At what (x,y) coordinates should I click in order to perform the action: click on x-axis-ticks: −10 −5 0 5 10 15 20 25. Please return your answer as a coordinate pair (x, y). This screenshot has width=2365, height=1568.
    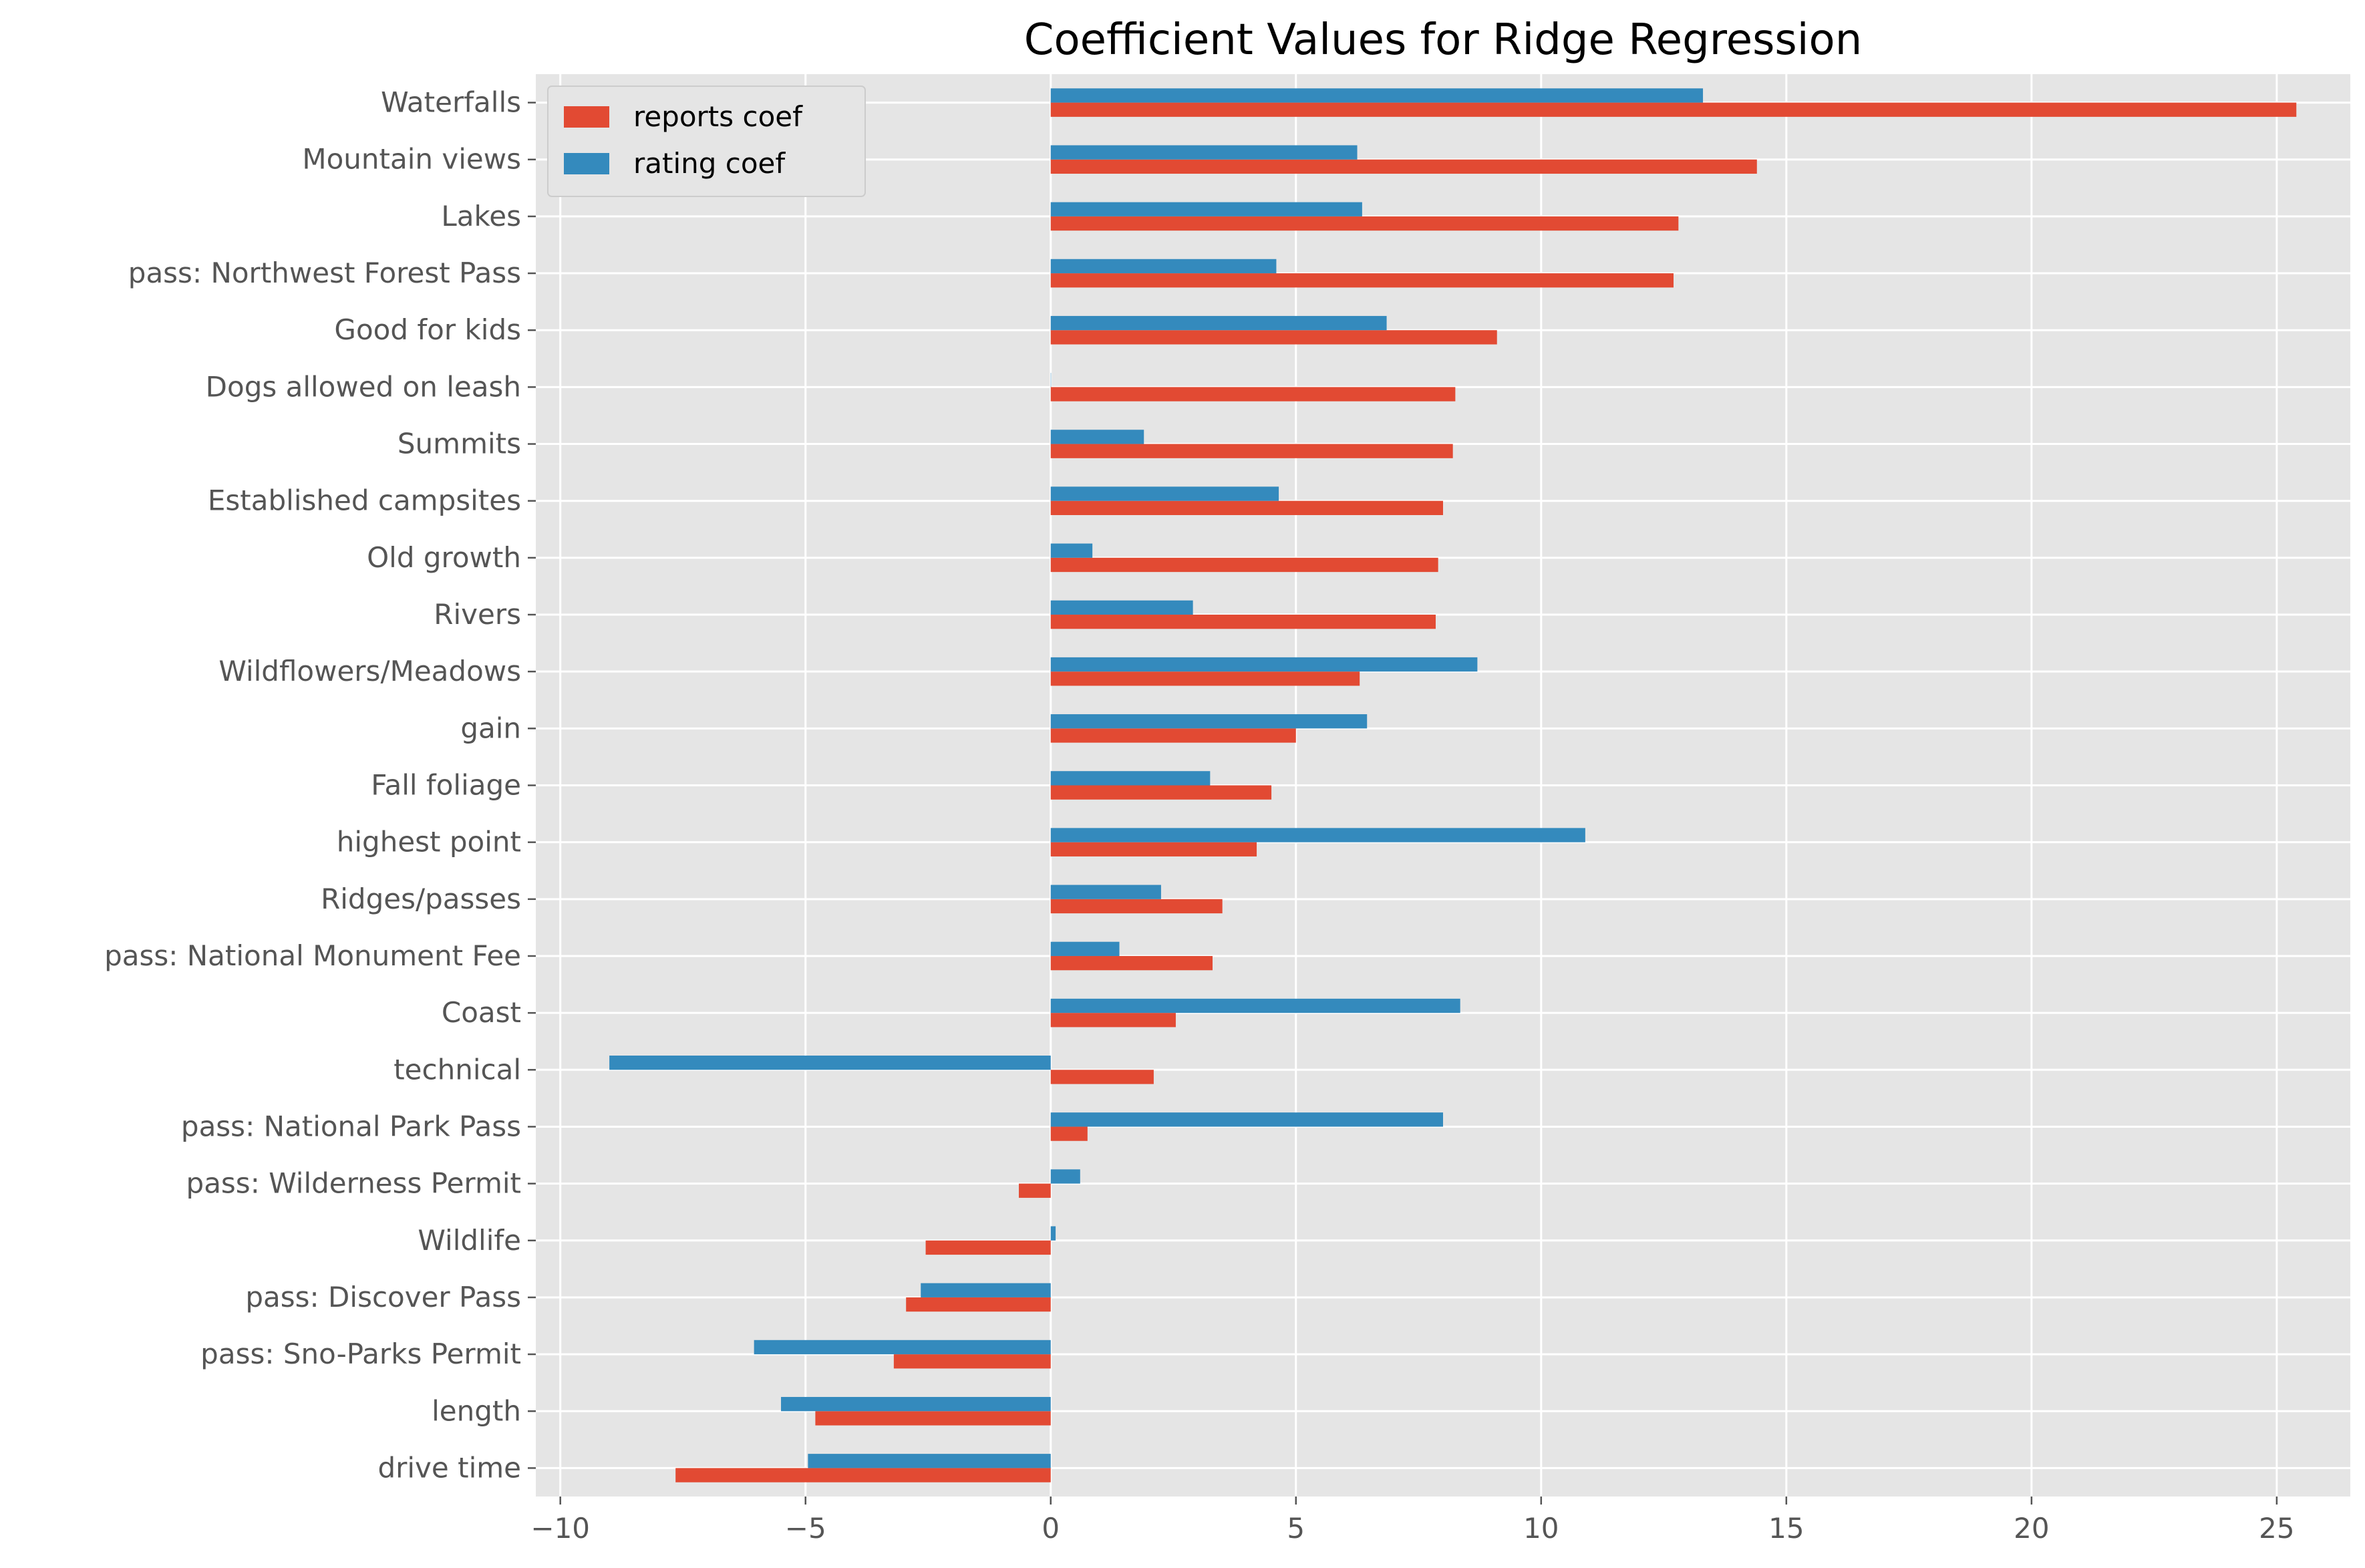
    Looking at the image, I should click on (1413, 1521).